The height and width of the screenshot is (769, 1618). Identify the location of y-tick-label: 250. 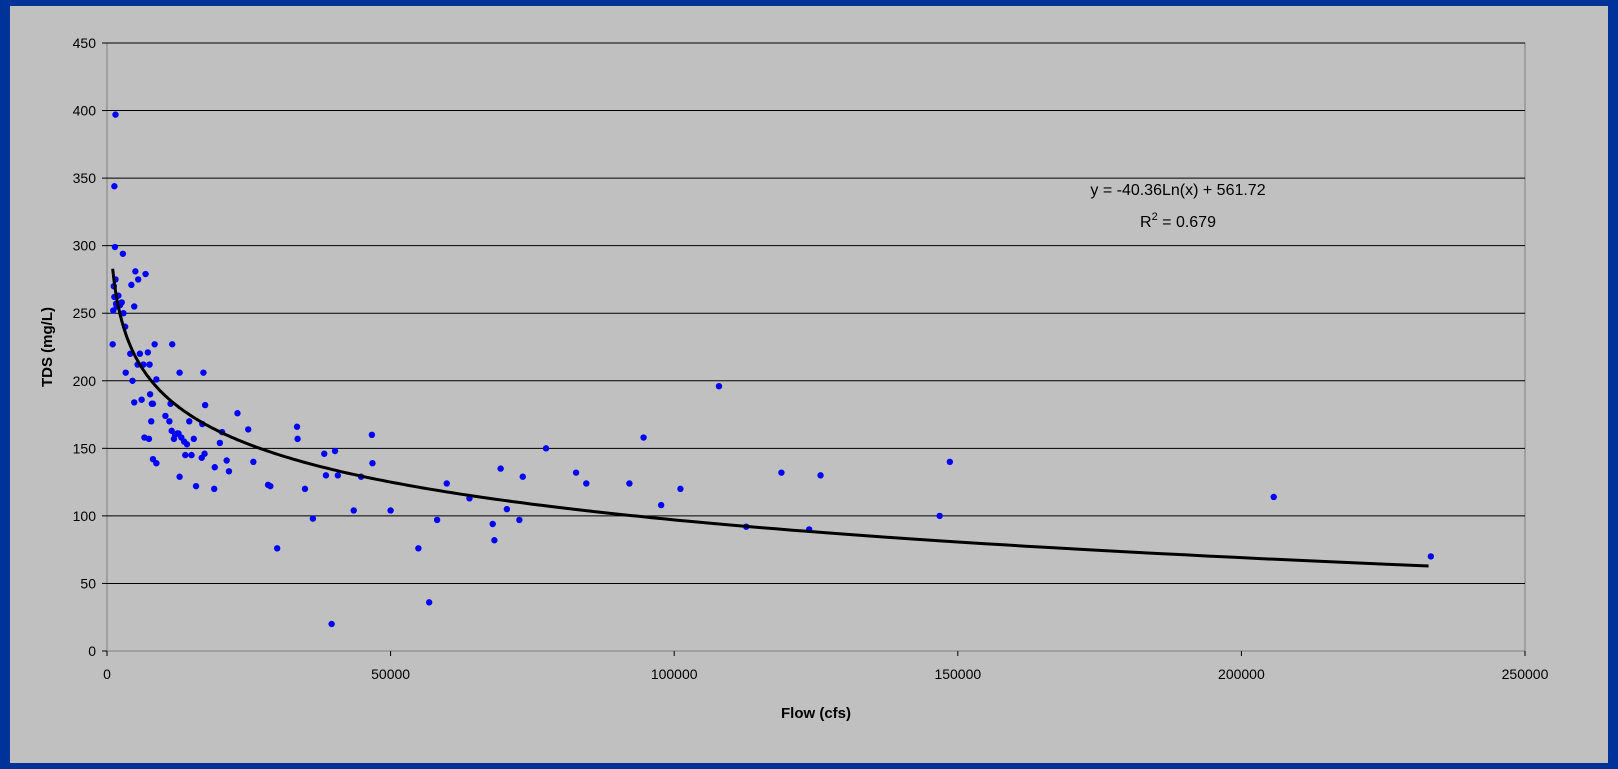
(85, 313).